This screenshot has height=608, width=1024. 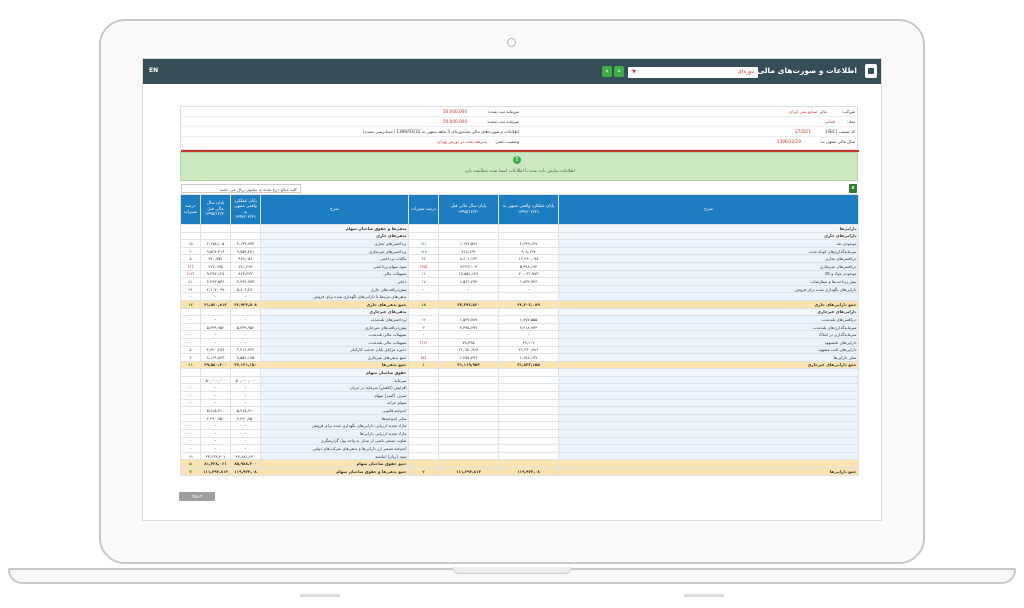 What do you see at coordinates (334, 365) in the screenshot?
I see `row-label: جمع بدهی‌ها` at bounding box center [334, 365].